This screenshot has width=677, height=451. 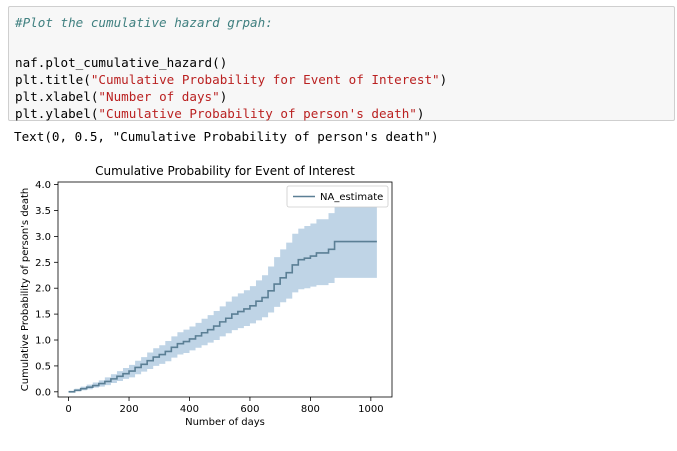 What do you see at coordinates (43, 237) in the screenshot?
I see `y-tick-label: 3.0` at bounding box center [43, 237].